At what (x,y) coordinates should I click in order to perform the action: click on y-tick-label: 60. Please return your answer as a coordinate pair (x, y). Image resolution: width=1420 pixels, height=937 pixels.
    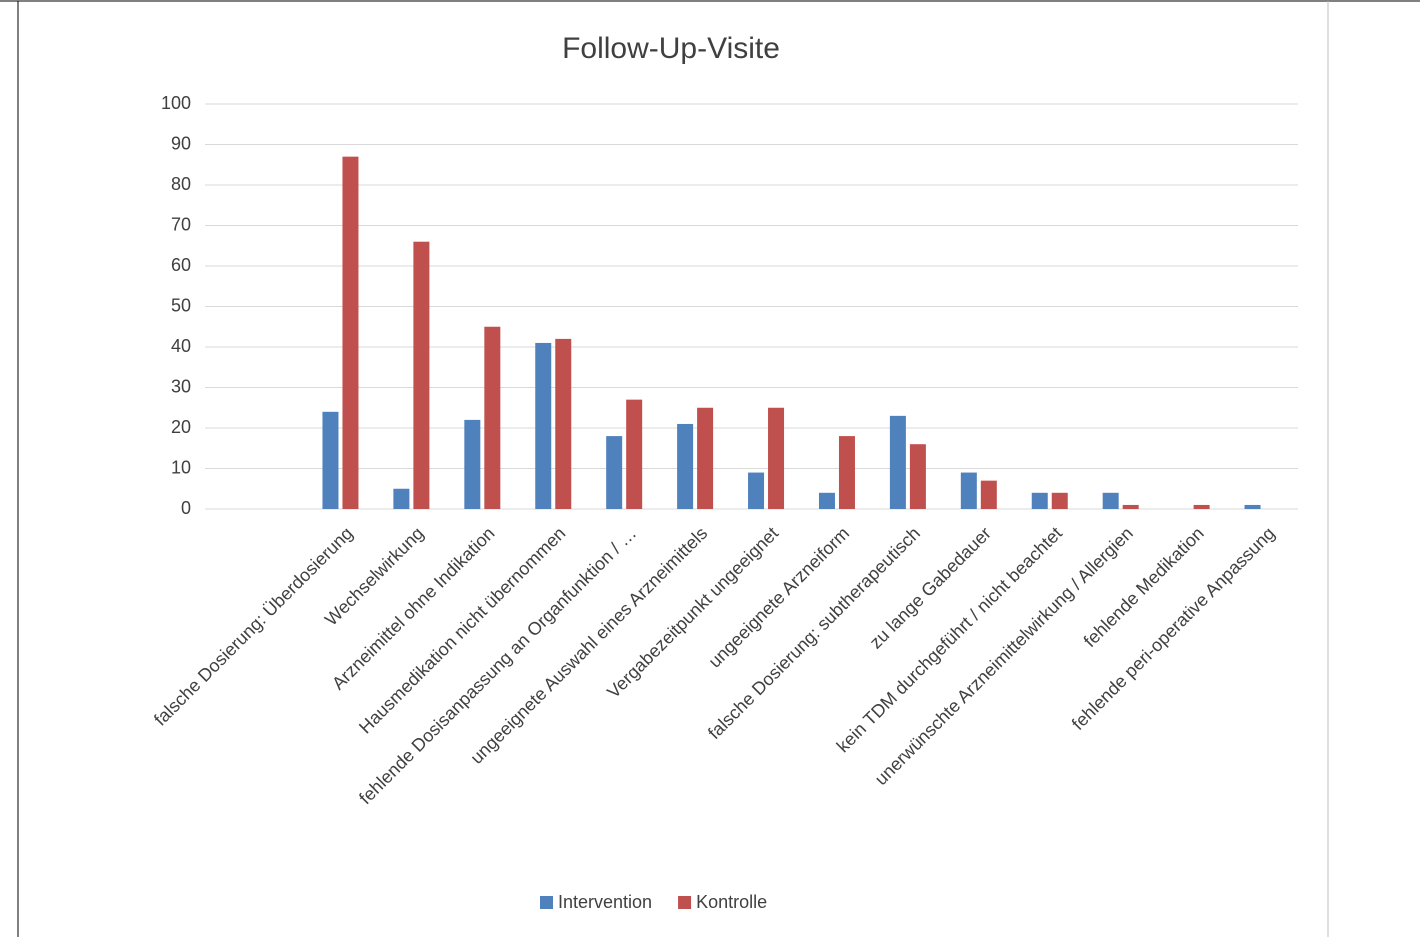
    Looking at the image, I should click on (181, 265).